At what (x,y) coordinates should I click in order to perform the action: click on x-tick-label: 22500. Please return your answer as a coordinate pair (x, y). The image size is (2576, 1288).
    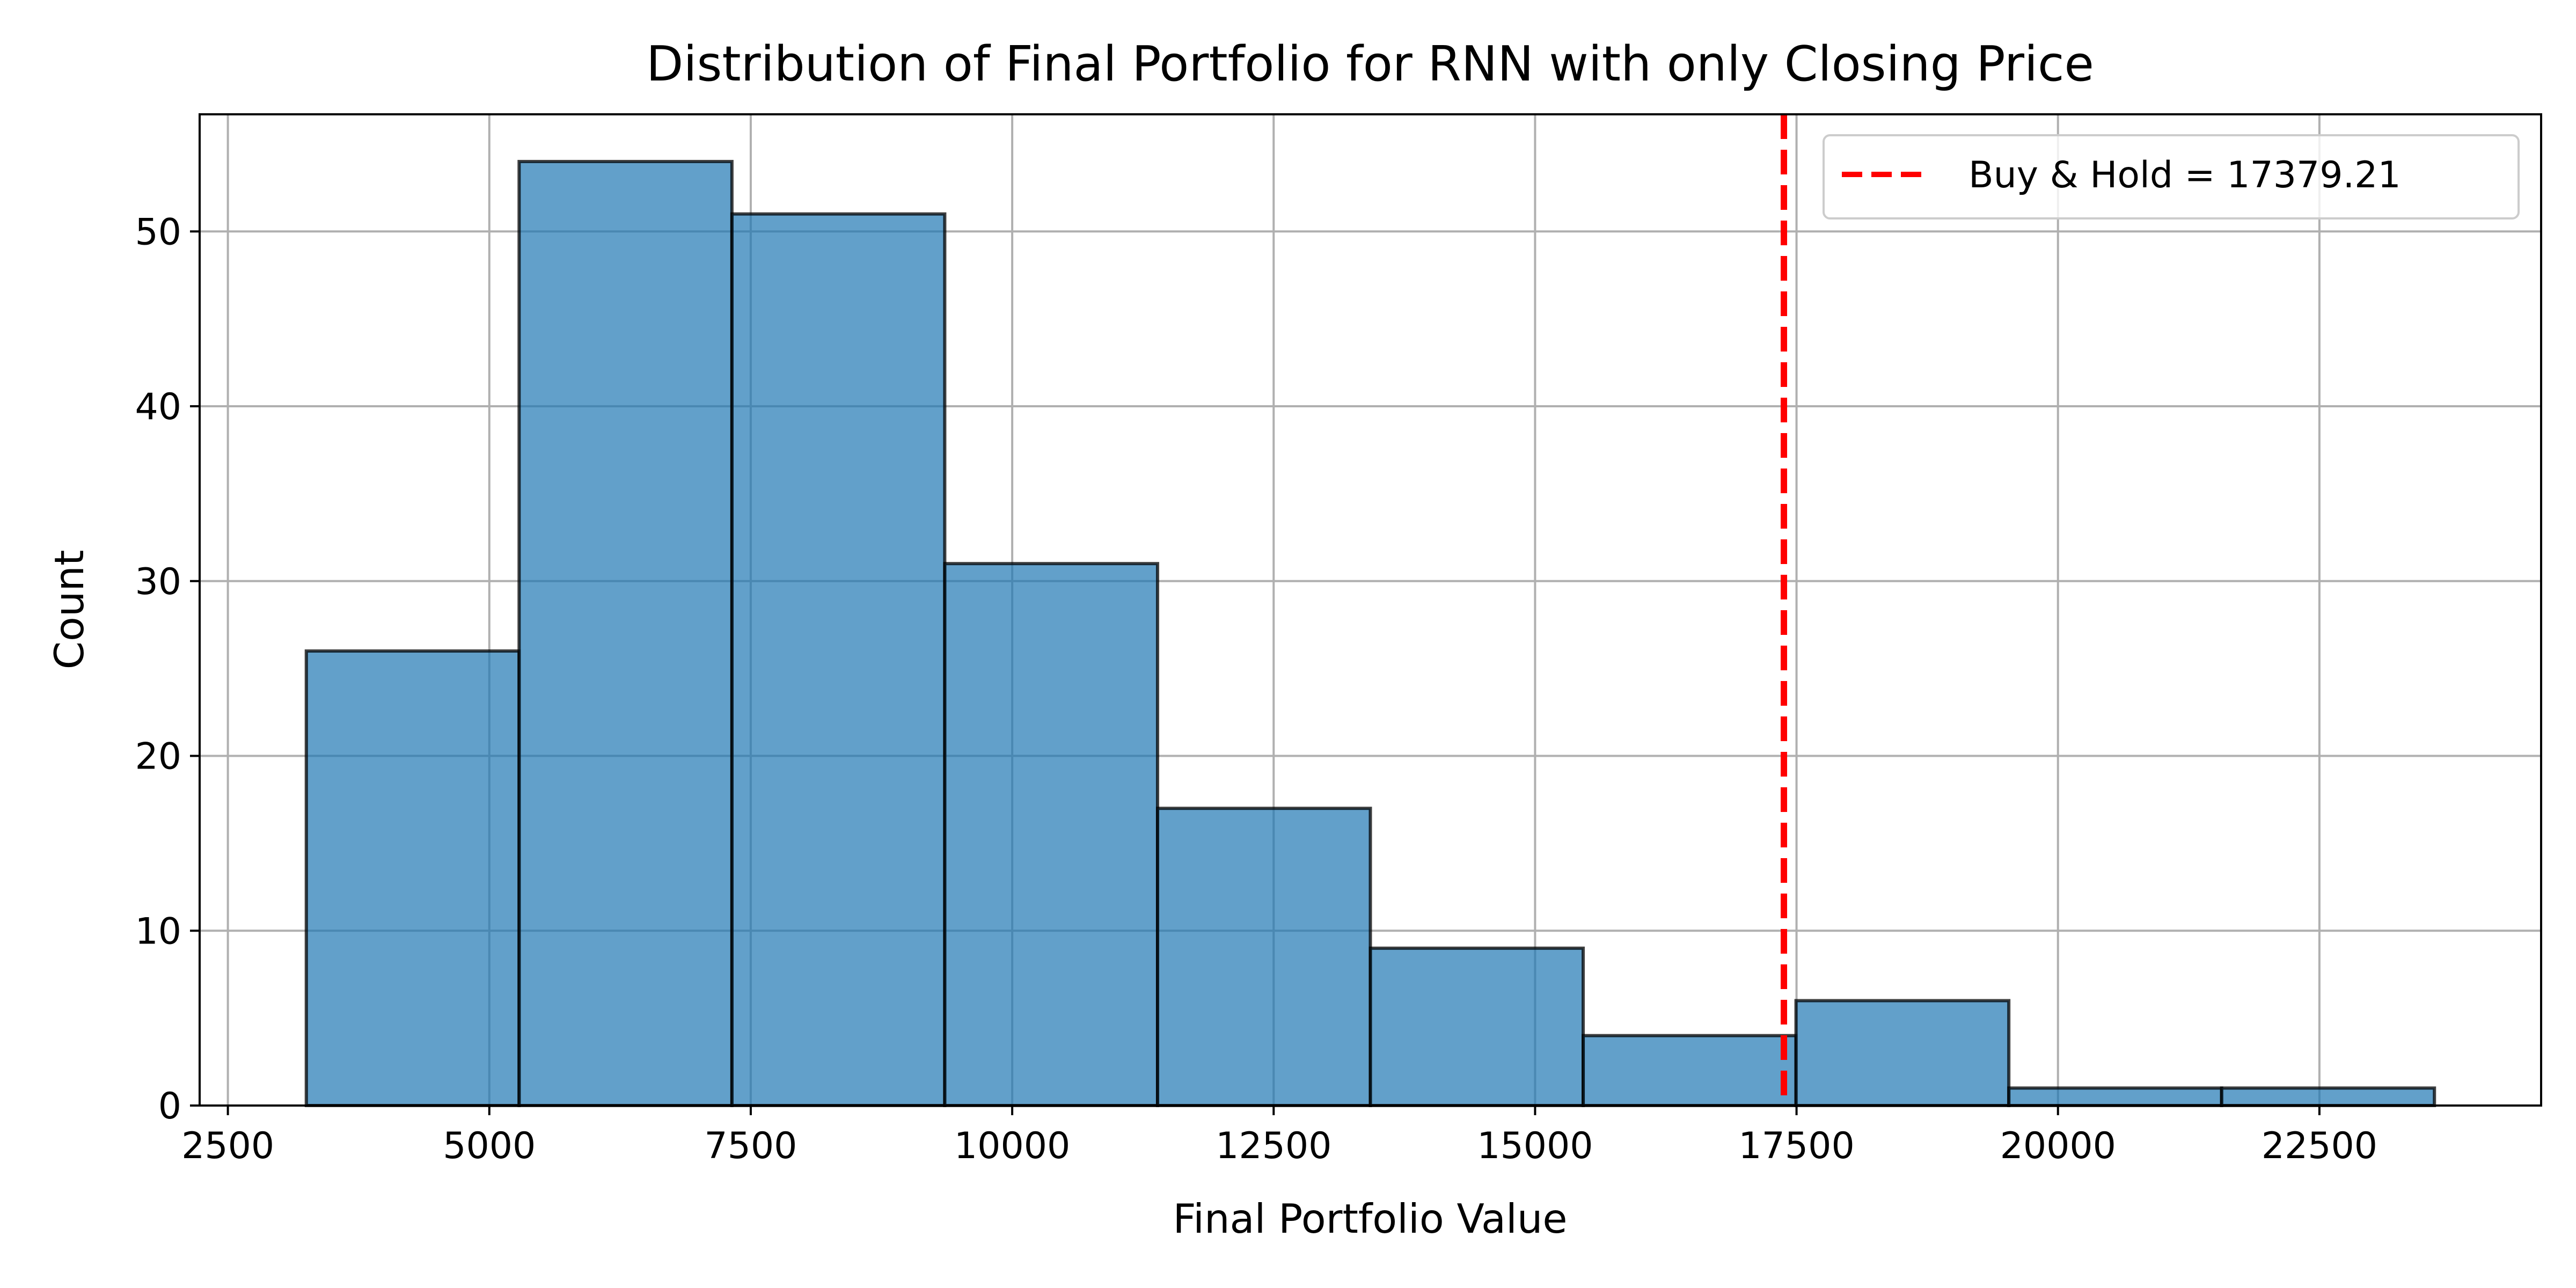
    Looking at the image, I should click on (2319, 1146).